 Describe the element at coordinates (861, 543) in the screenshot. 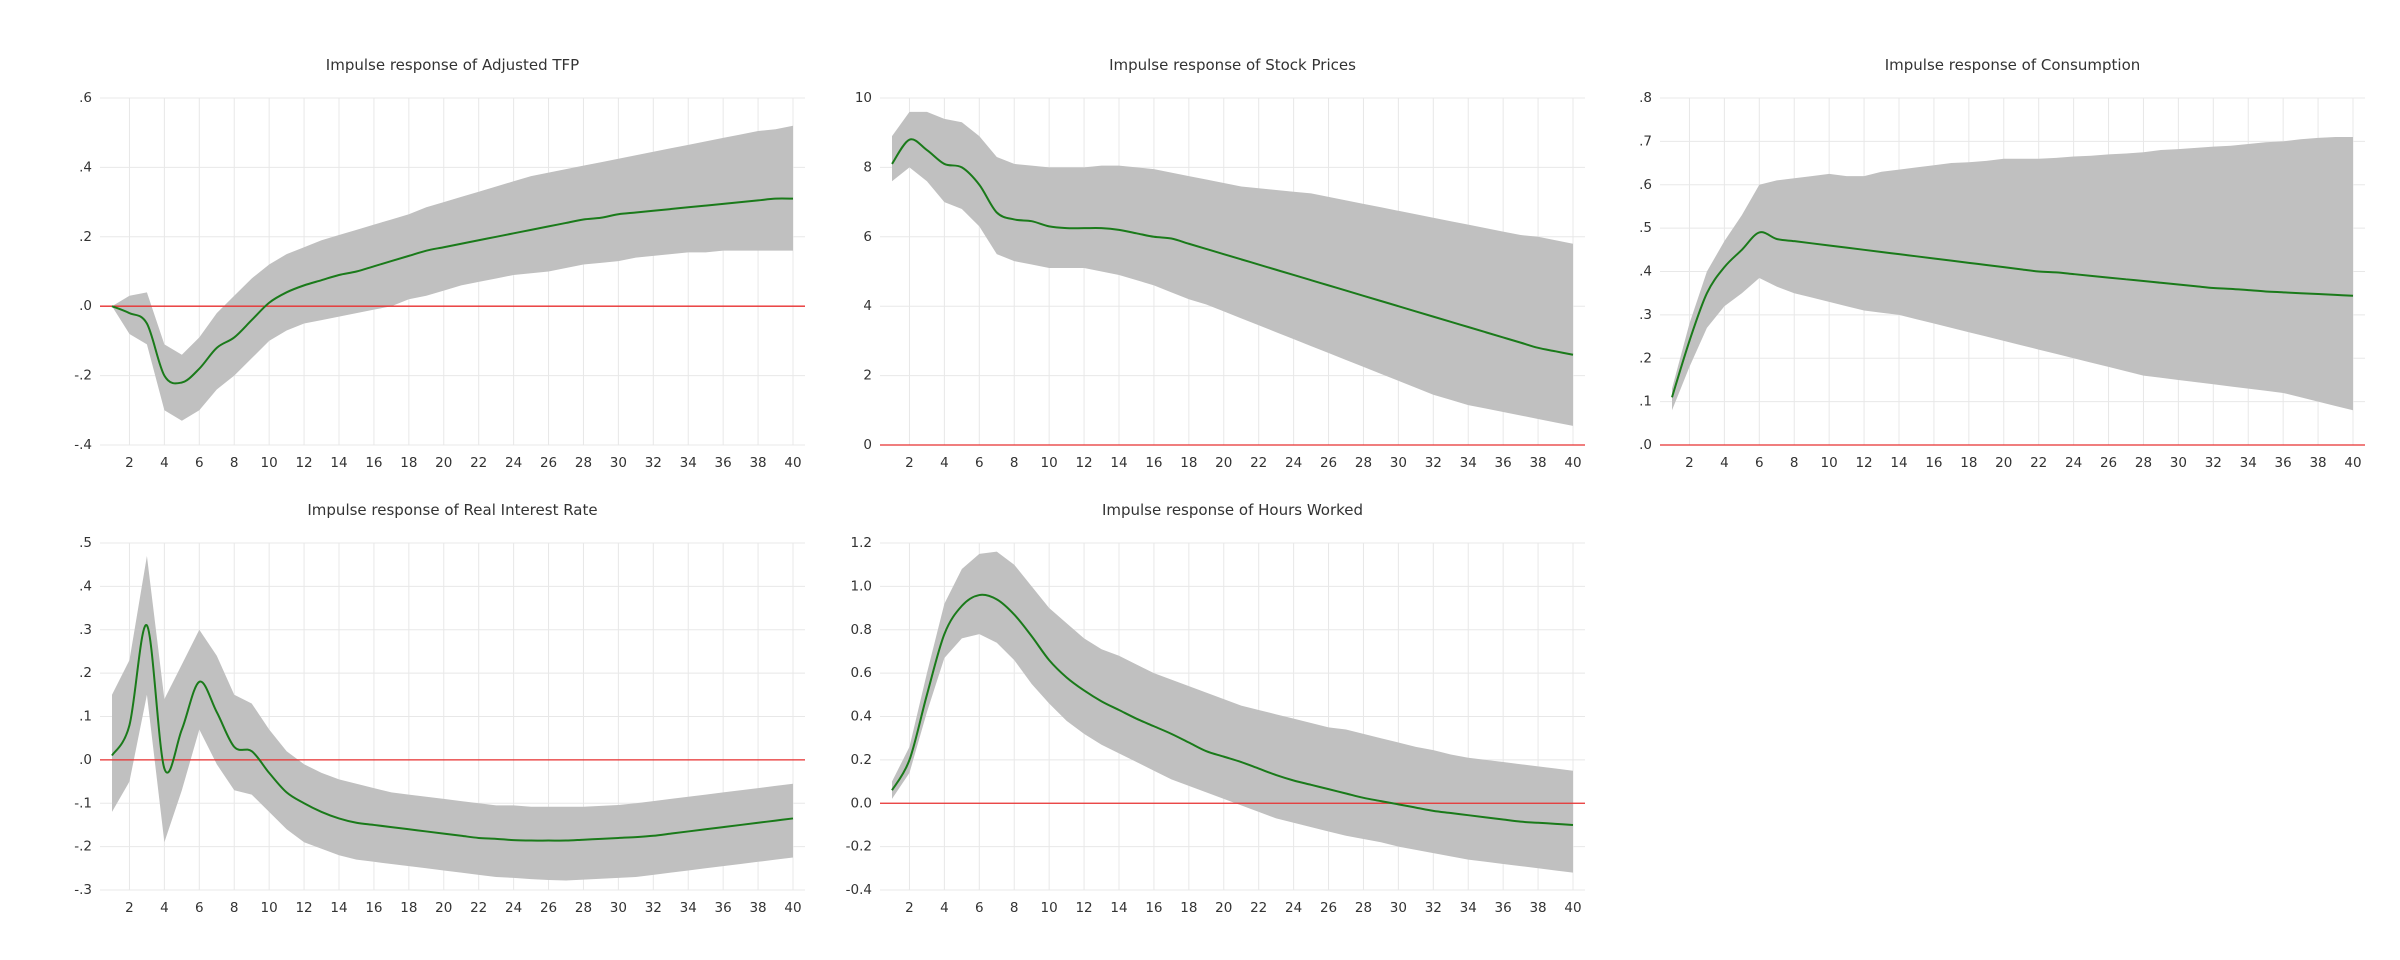

I see `y-tick-label: 1.2` at that location.